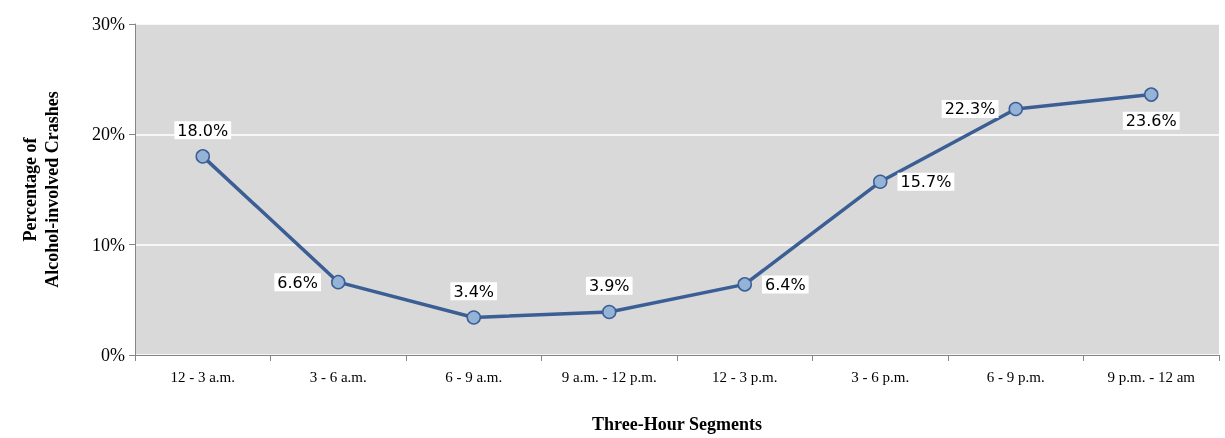 The image size is (1225, 438). I want to click on x-tick-label: 12 - 3 a.m., so click(203, 376).